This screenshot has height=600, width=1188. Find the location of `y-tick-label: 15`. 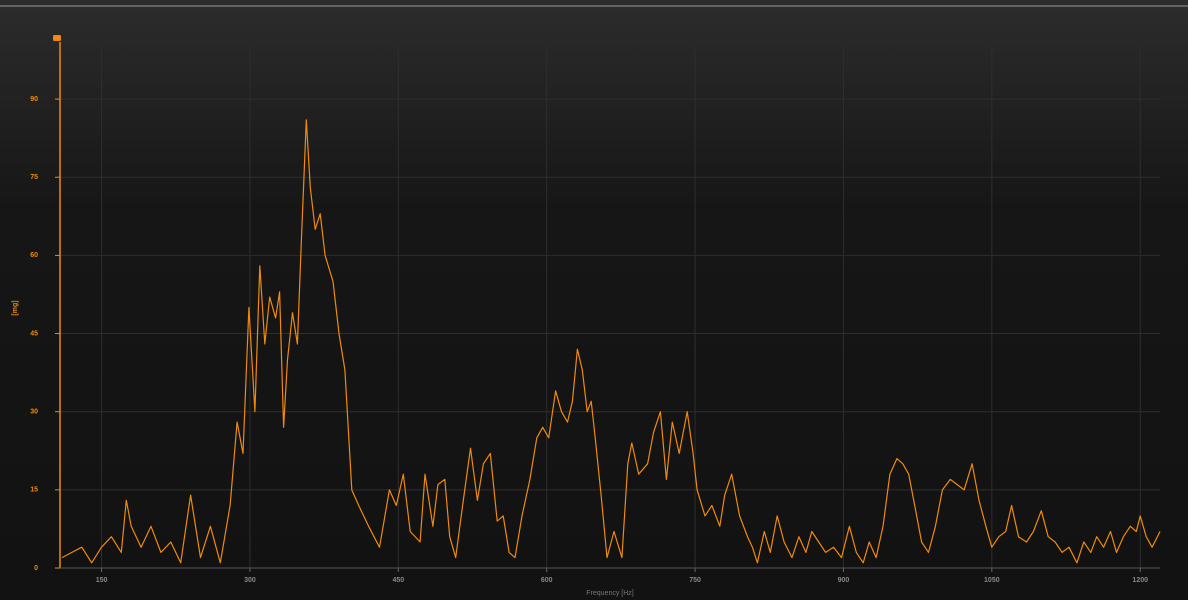

y-tick-label: 15 is located at coordinates (34, 490).